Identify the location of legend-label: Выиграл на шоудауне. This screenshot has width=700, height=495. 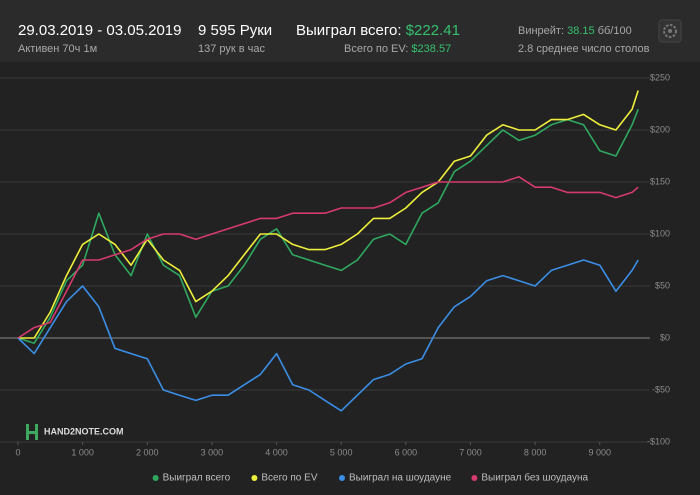
(400, 478).